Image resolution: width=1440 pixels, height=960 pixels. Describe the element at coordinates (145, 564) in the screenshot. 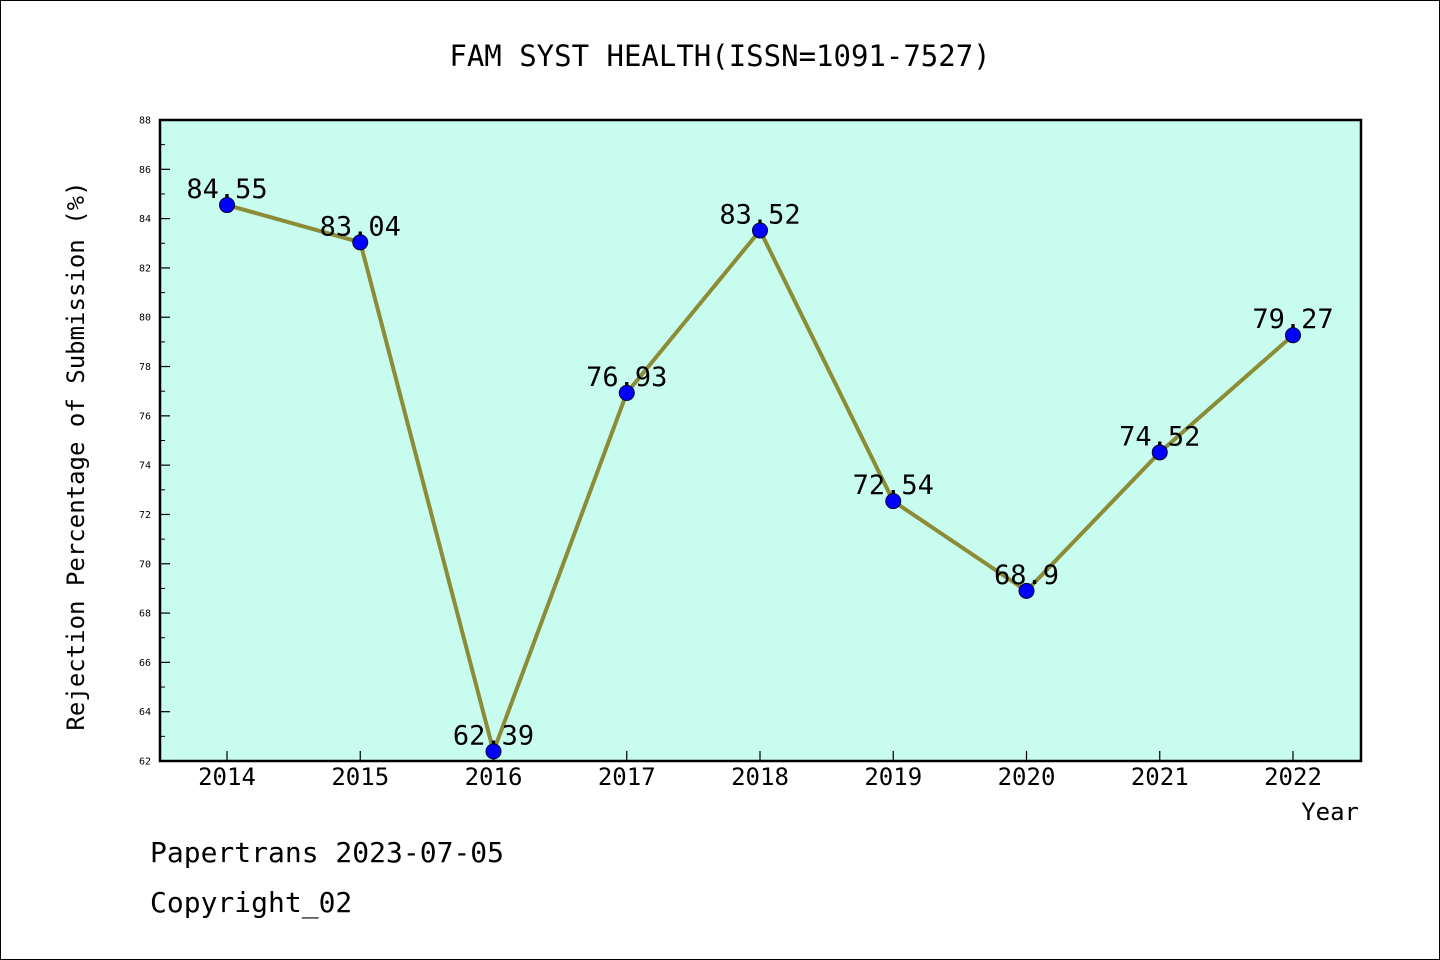

I see `y-tick-label: 70` at that location.